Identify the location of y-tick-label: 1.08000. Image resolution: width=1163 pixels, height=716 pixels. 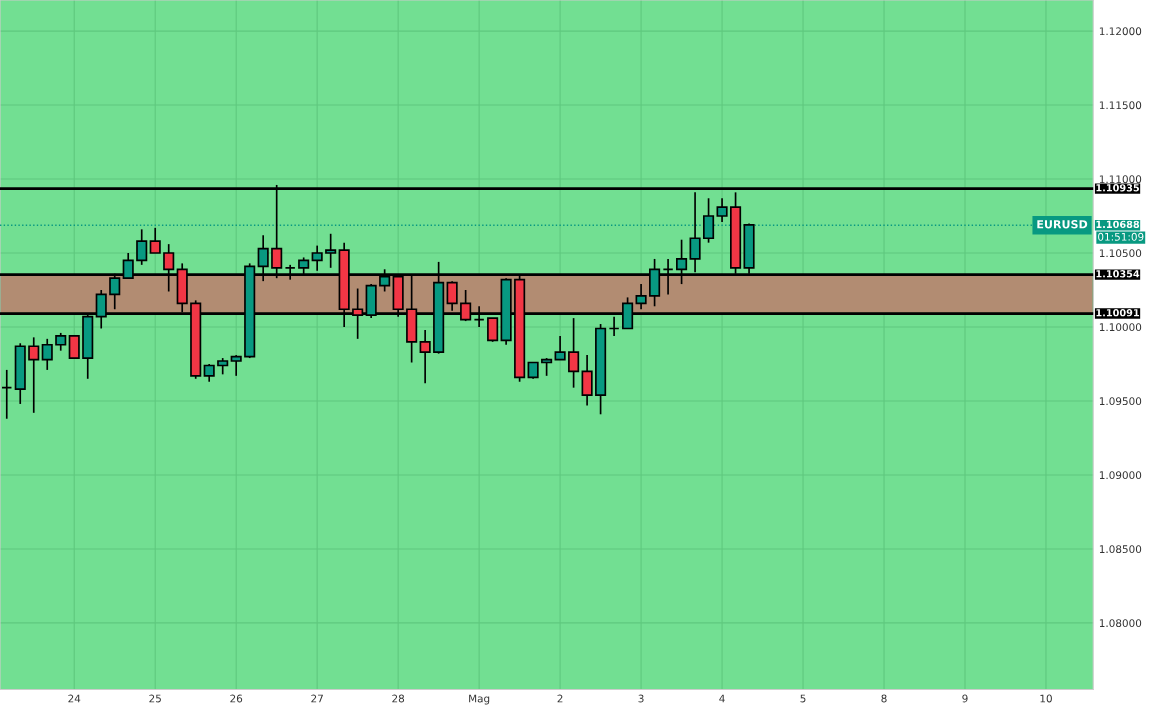
(1120, 623).